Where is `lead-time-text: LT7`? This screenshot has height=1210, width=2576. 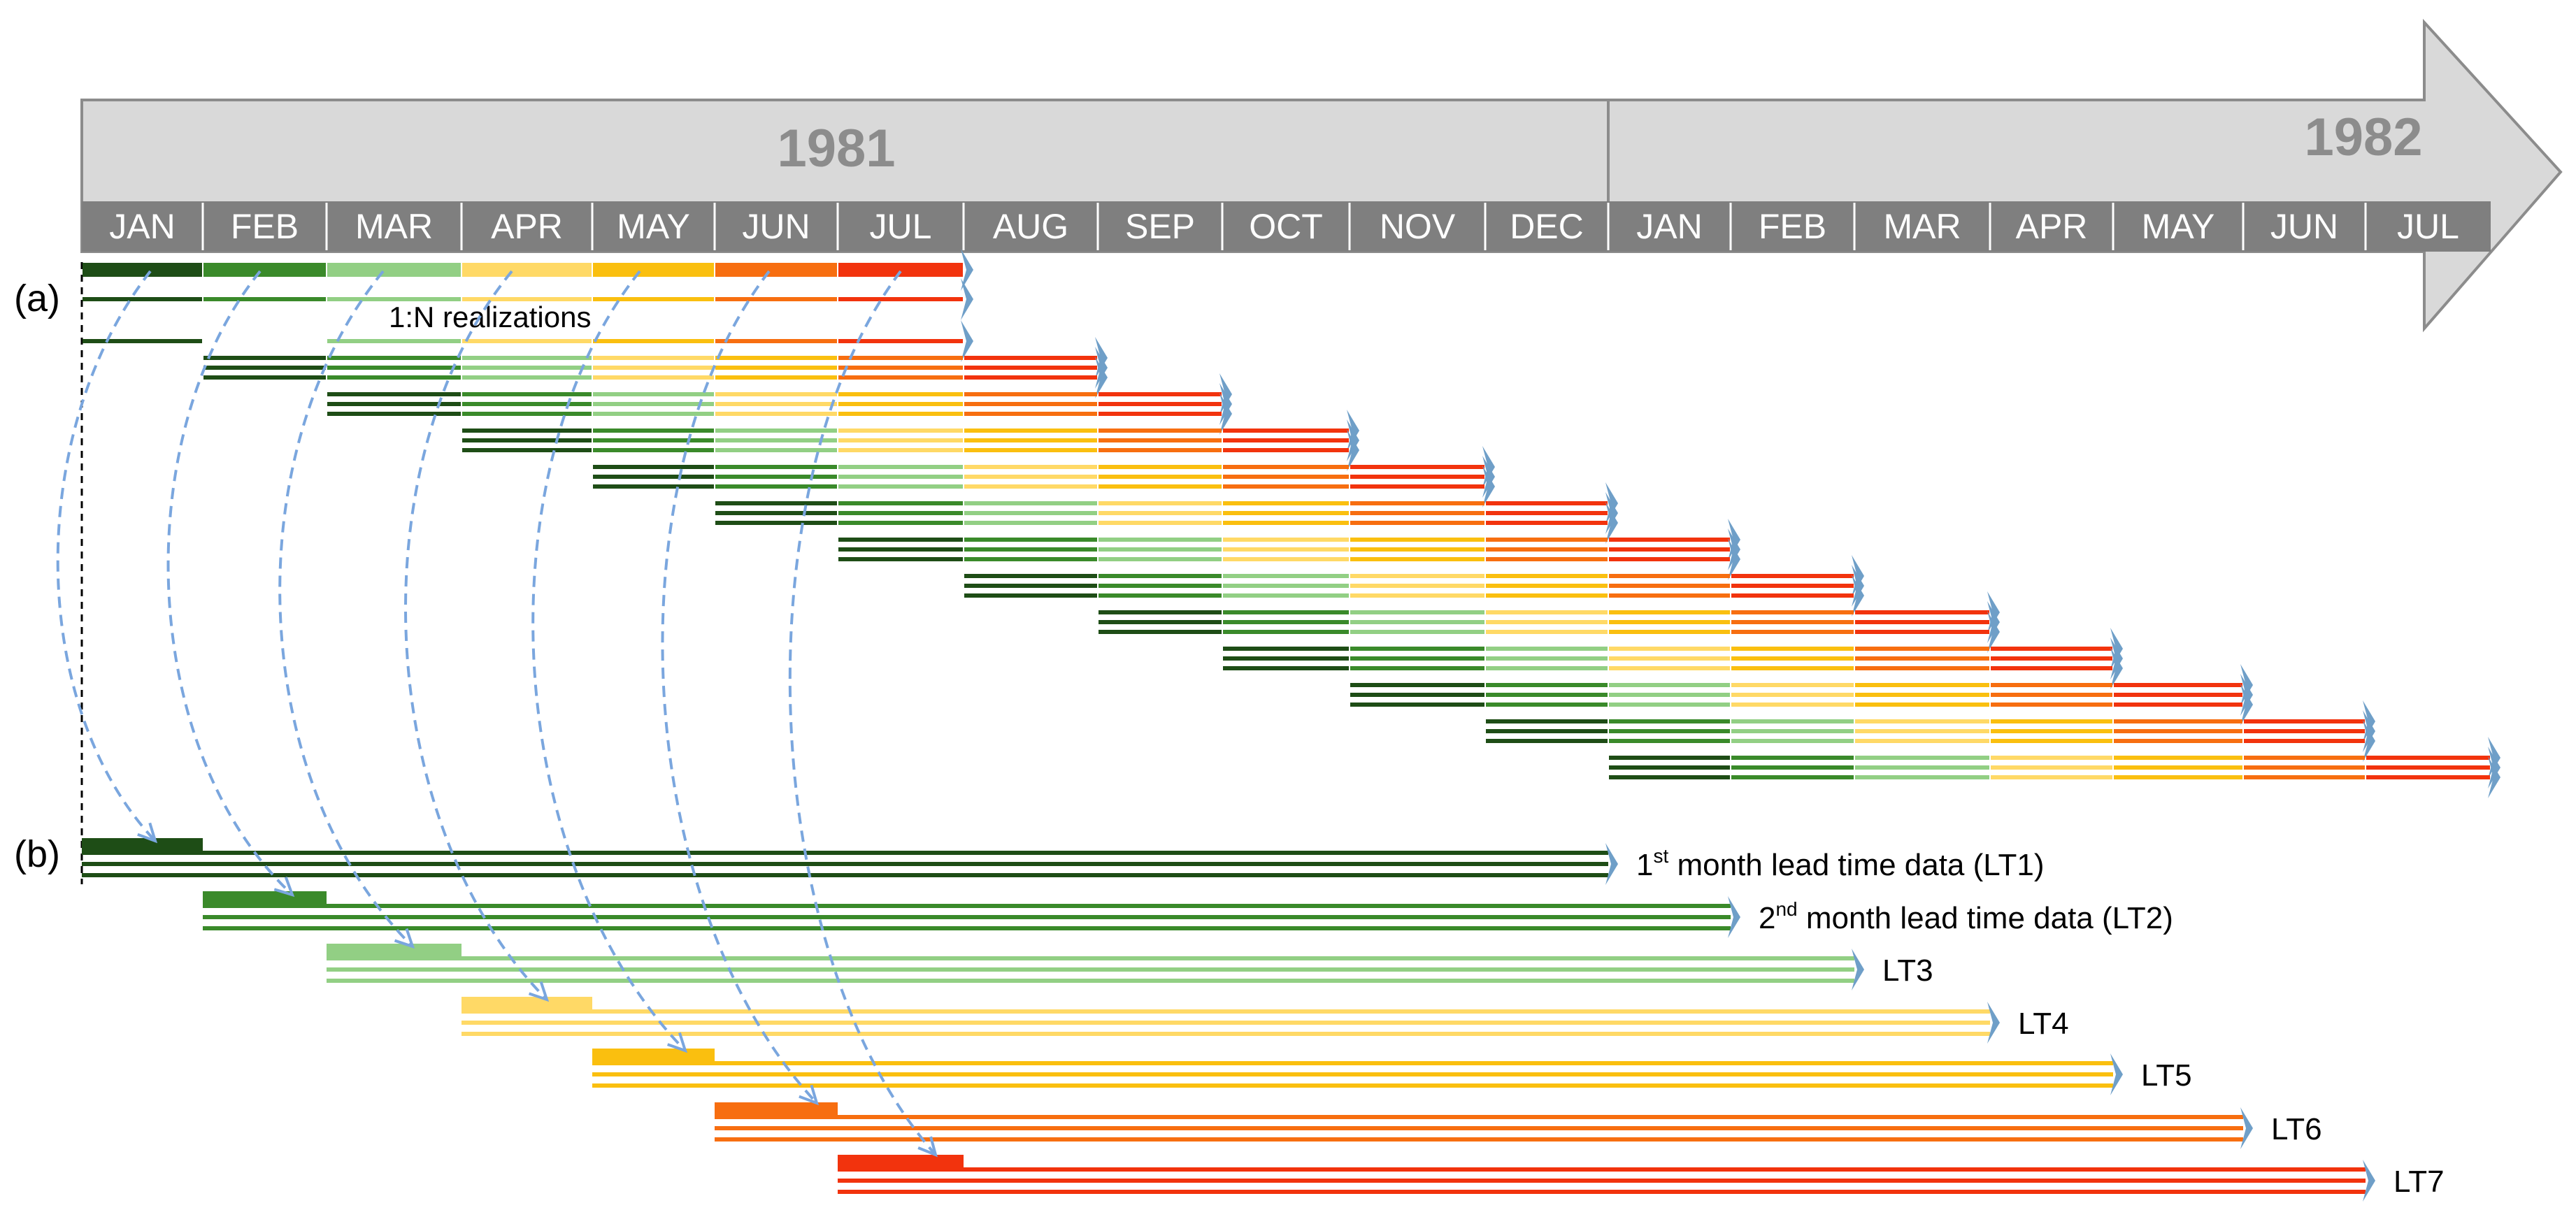 lead-time-text: LT7 is located at coordinates (2419, 1182).